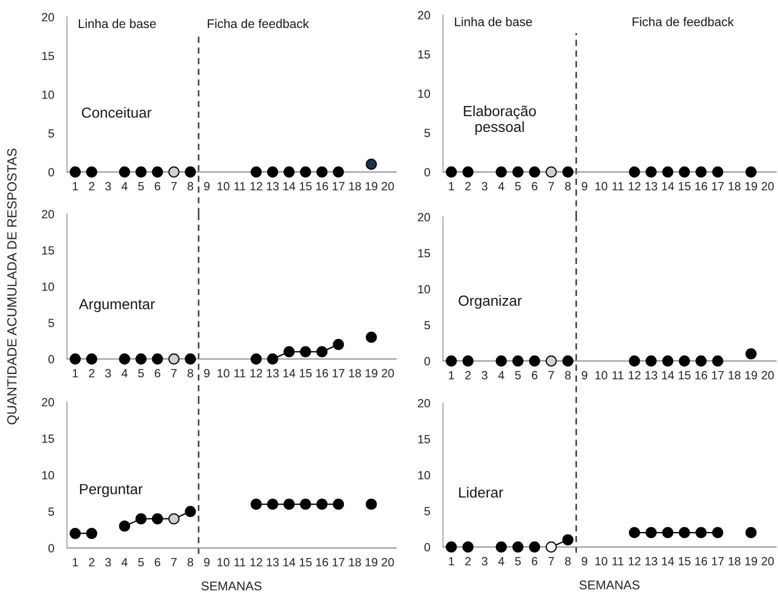 This screenshot has height=594, width=778. I want to click on x-axis-title: SEMANAS, so click(610, 585).